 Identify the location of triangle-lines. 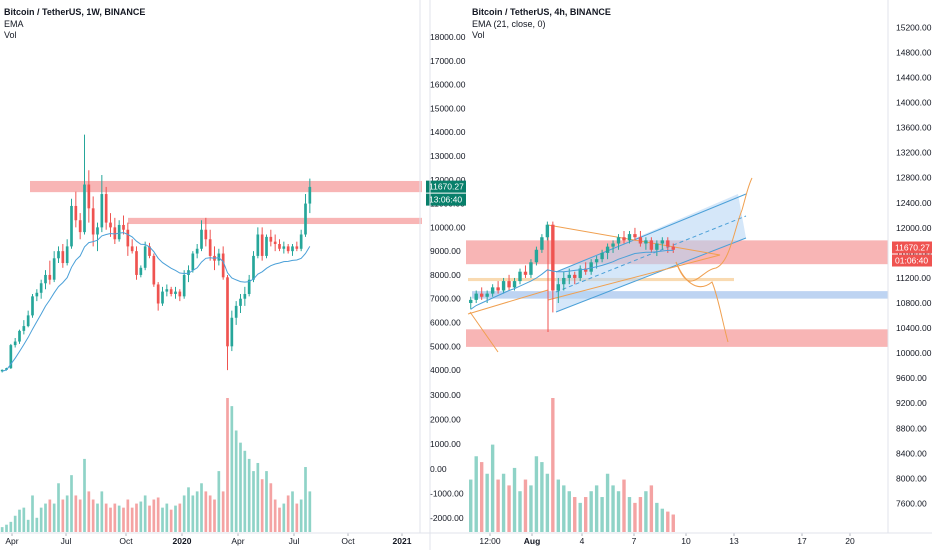
(634, 262).